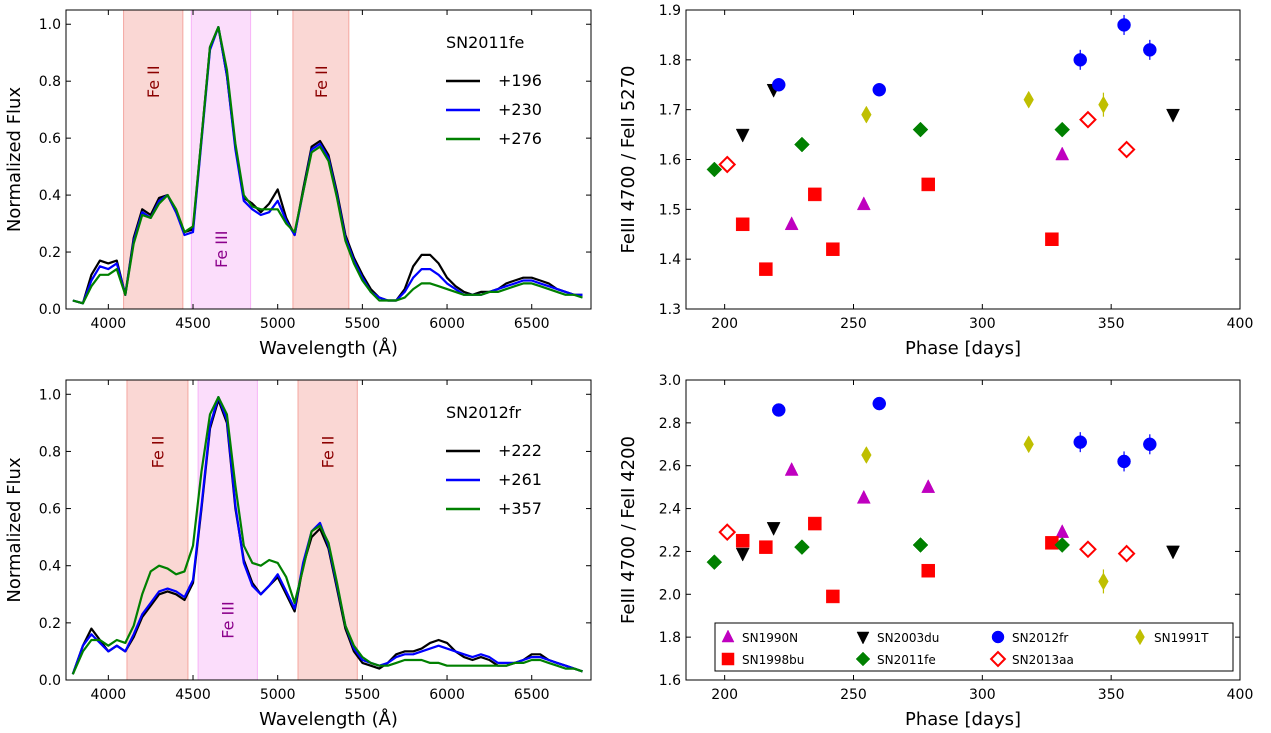 This screenshot has height=733, width=1271. What do you see at coordinates (532, 695) in the screenshot?
I see `x-tick-label: 6500` at bounding box center [532, 695].